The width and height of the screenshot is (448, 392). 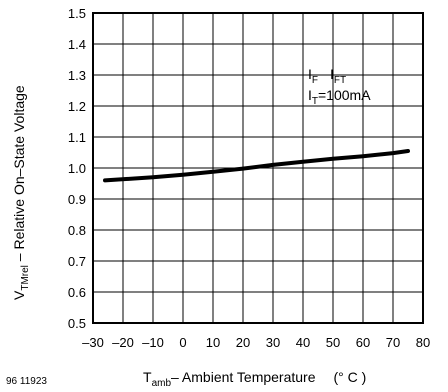 What do you see at coordinates (77, 230) in the screenshot?
I see `y-tick-label: 0.8` at bounding box center [77, 230].